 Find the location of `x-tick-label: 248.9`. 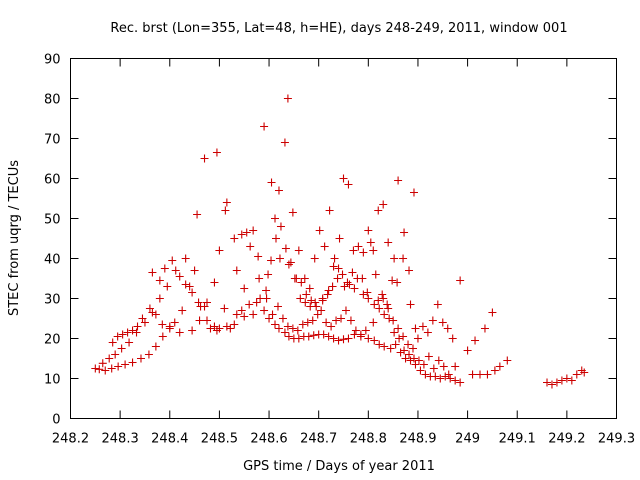

x-tick-label: 248.9 is located at coordinates (417, 439).